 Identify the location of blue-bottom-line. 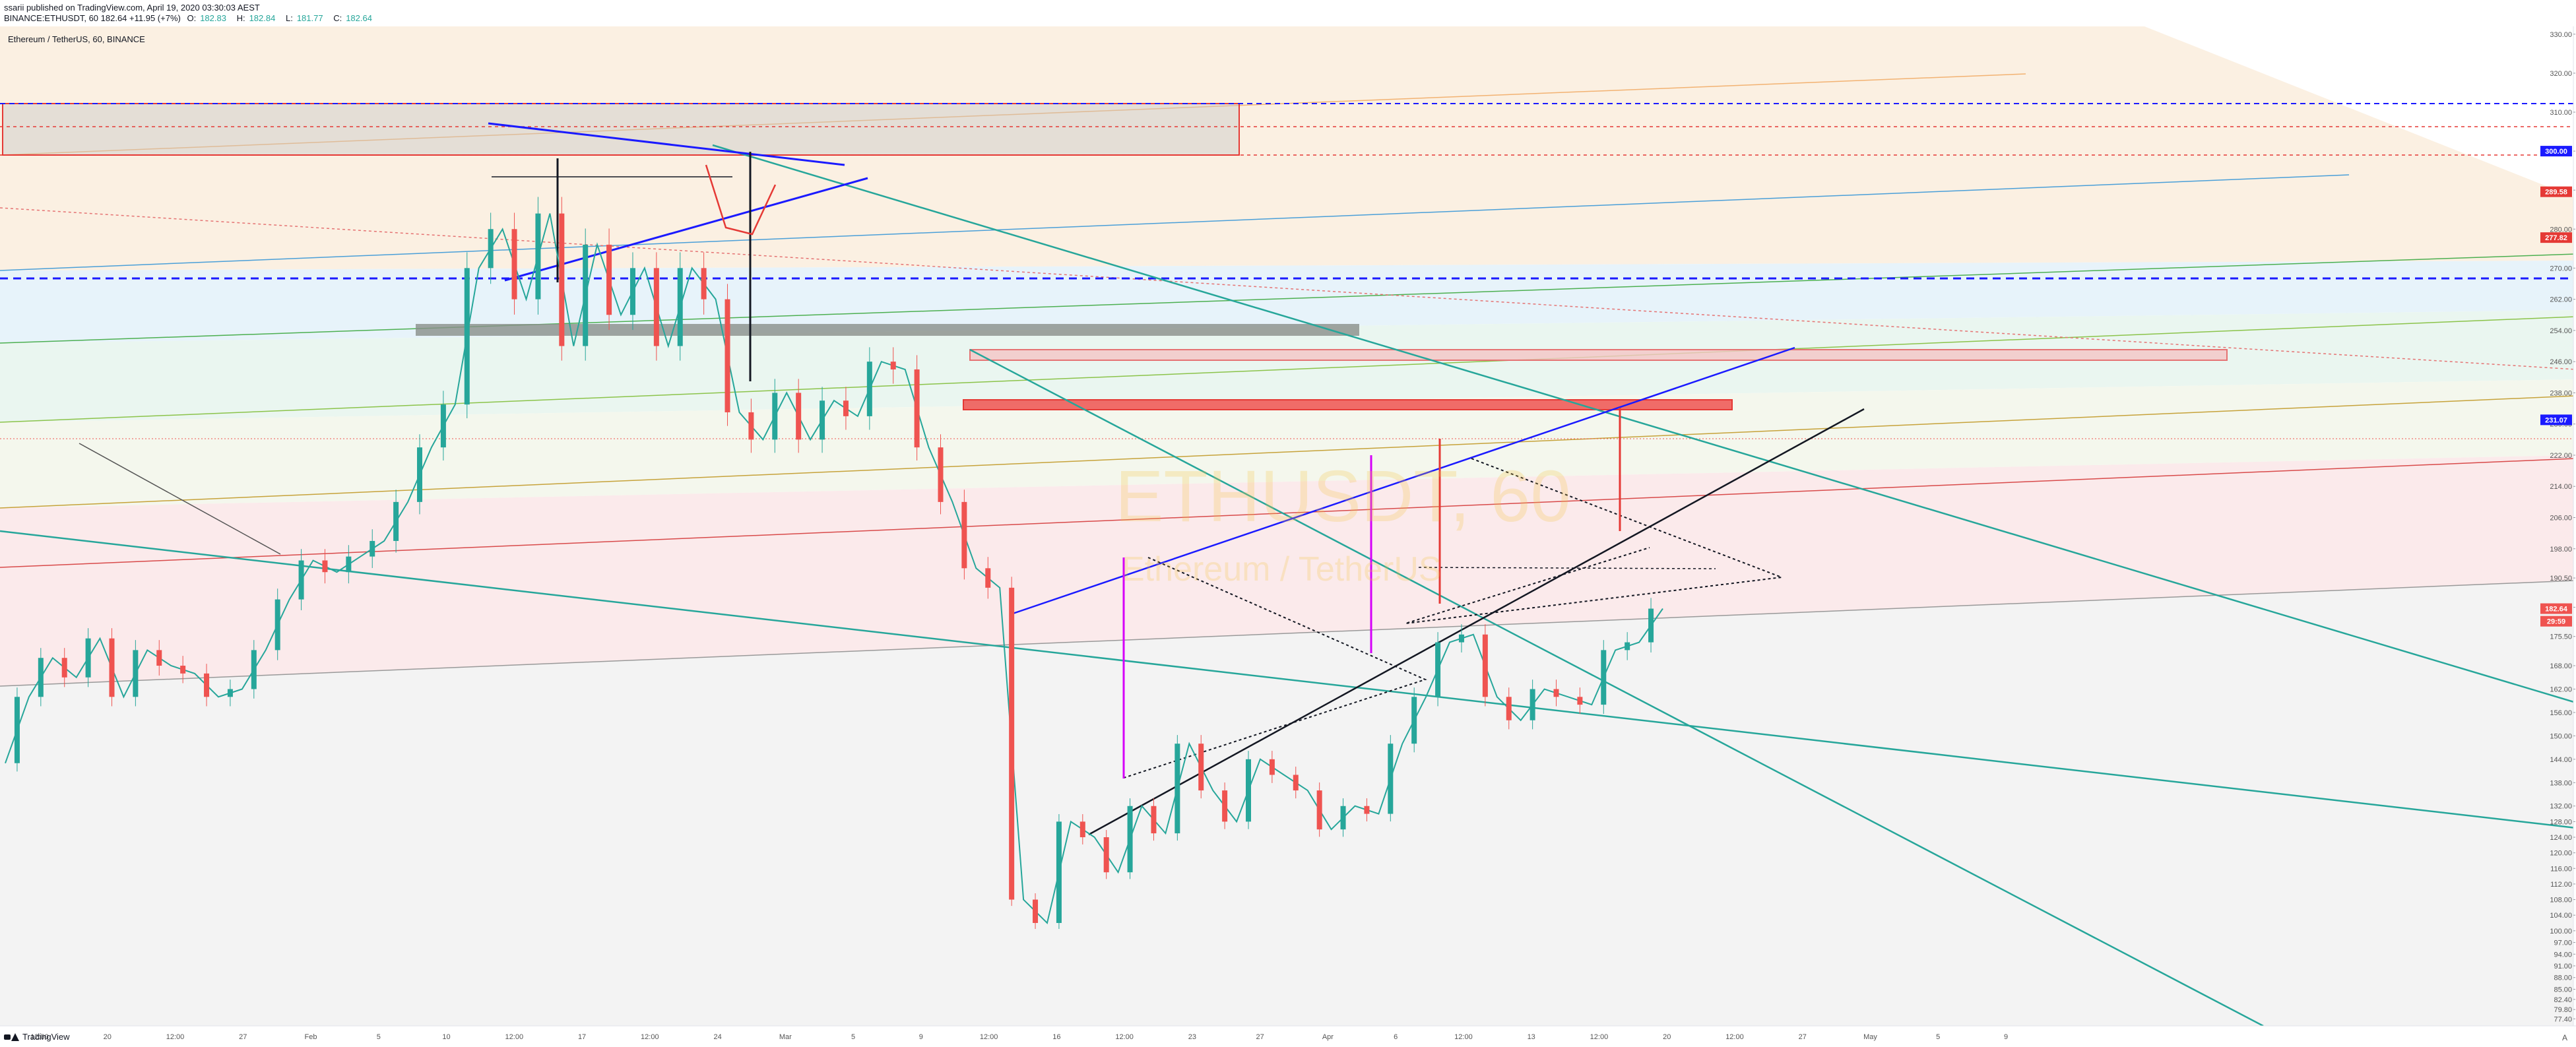
(686, 229).